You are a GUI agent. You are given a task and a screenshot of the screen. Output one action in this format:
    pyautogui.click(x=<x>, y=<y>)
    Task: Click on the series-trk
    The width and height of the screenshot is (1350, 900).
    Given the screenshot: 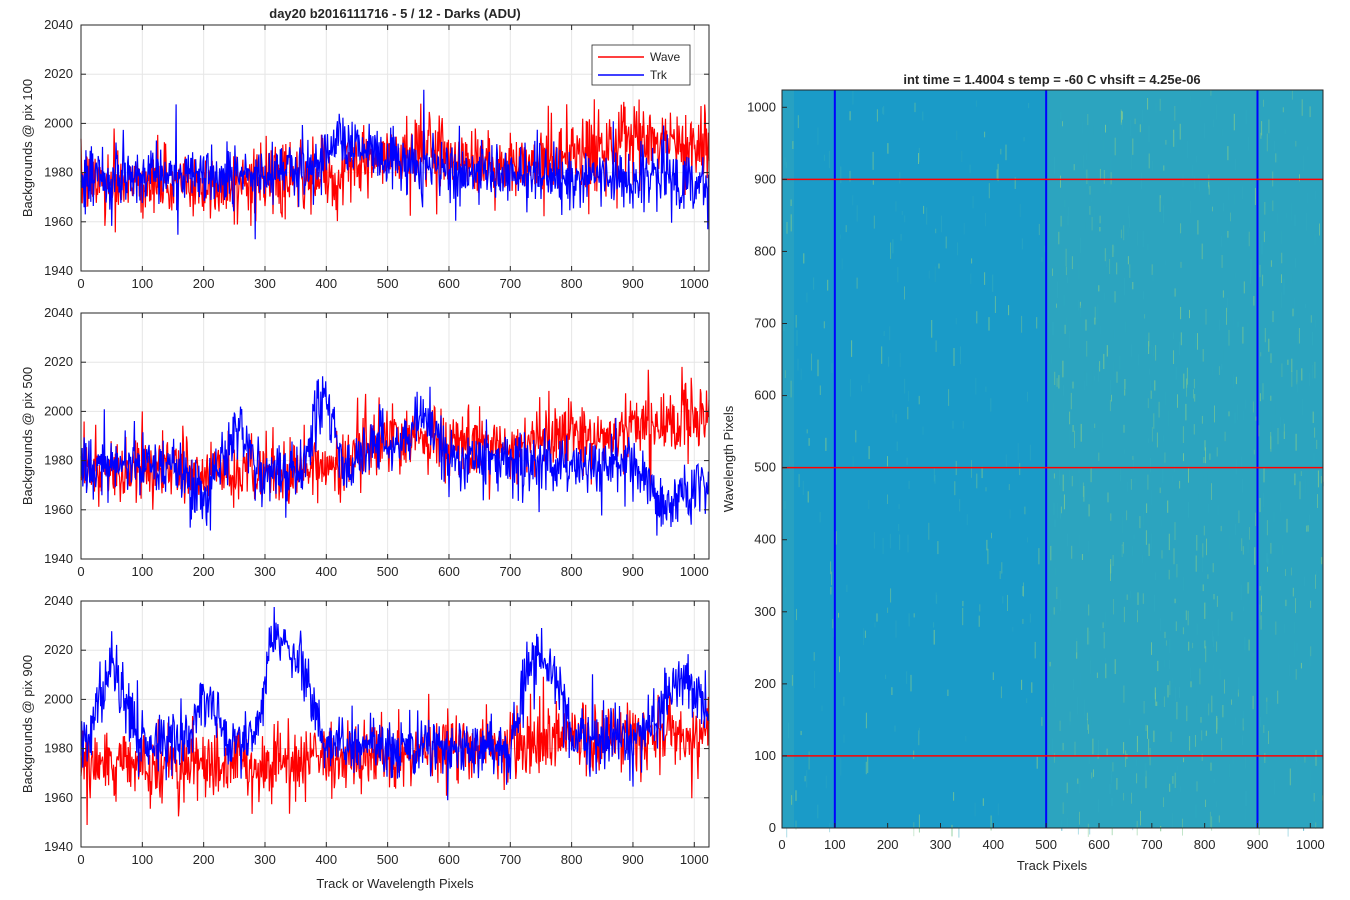 What is the action you would take?
    pyautogui.click(x=395, y=164)
    